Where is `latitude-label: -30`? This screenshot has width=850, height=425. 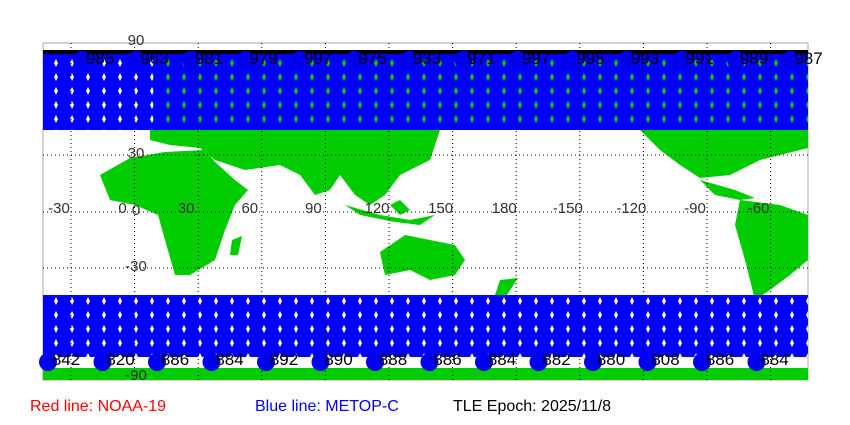
latitude-label: -30 is located at coordinates (136, 266).